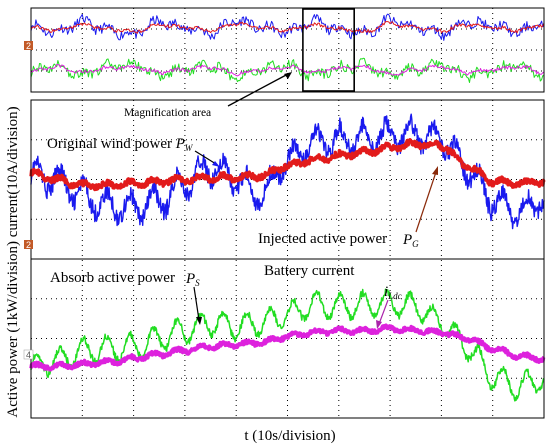 The width and height of the screenshot is (550, 448). Describe the element at coordinates (205, 157) in the screenshot. I see `wind-arrow` at that location.